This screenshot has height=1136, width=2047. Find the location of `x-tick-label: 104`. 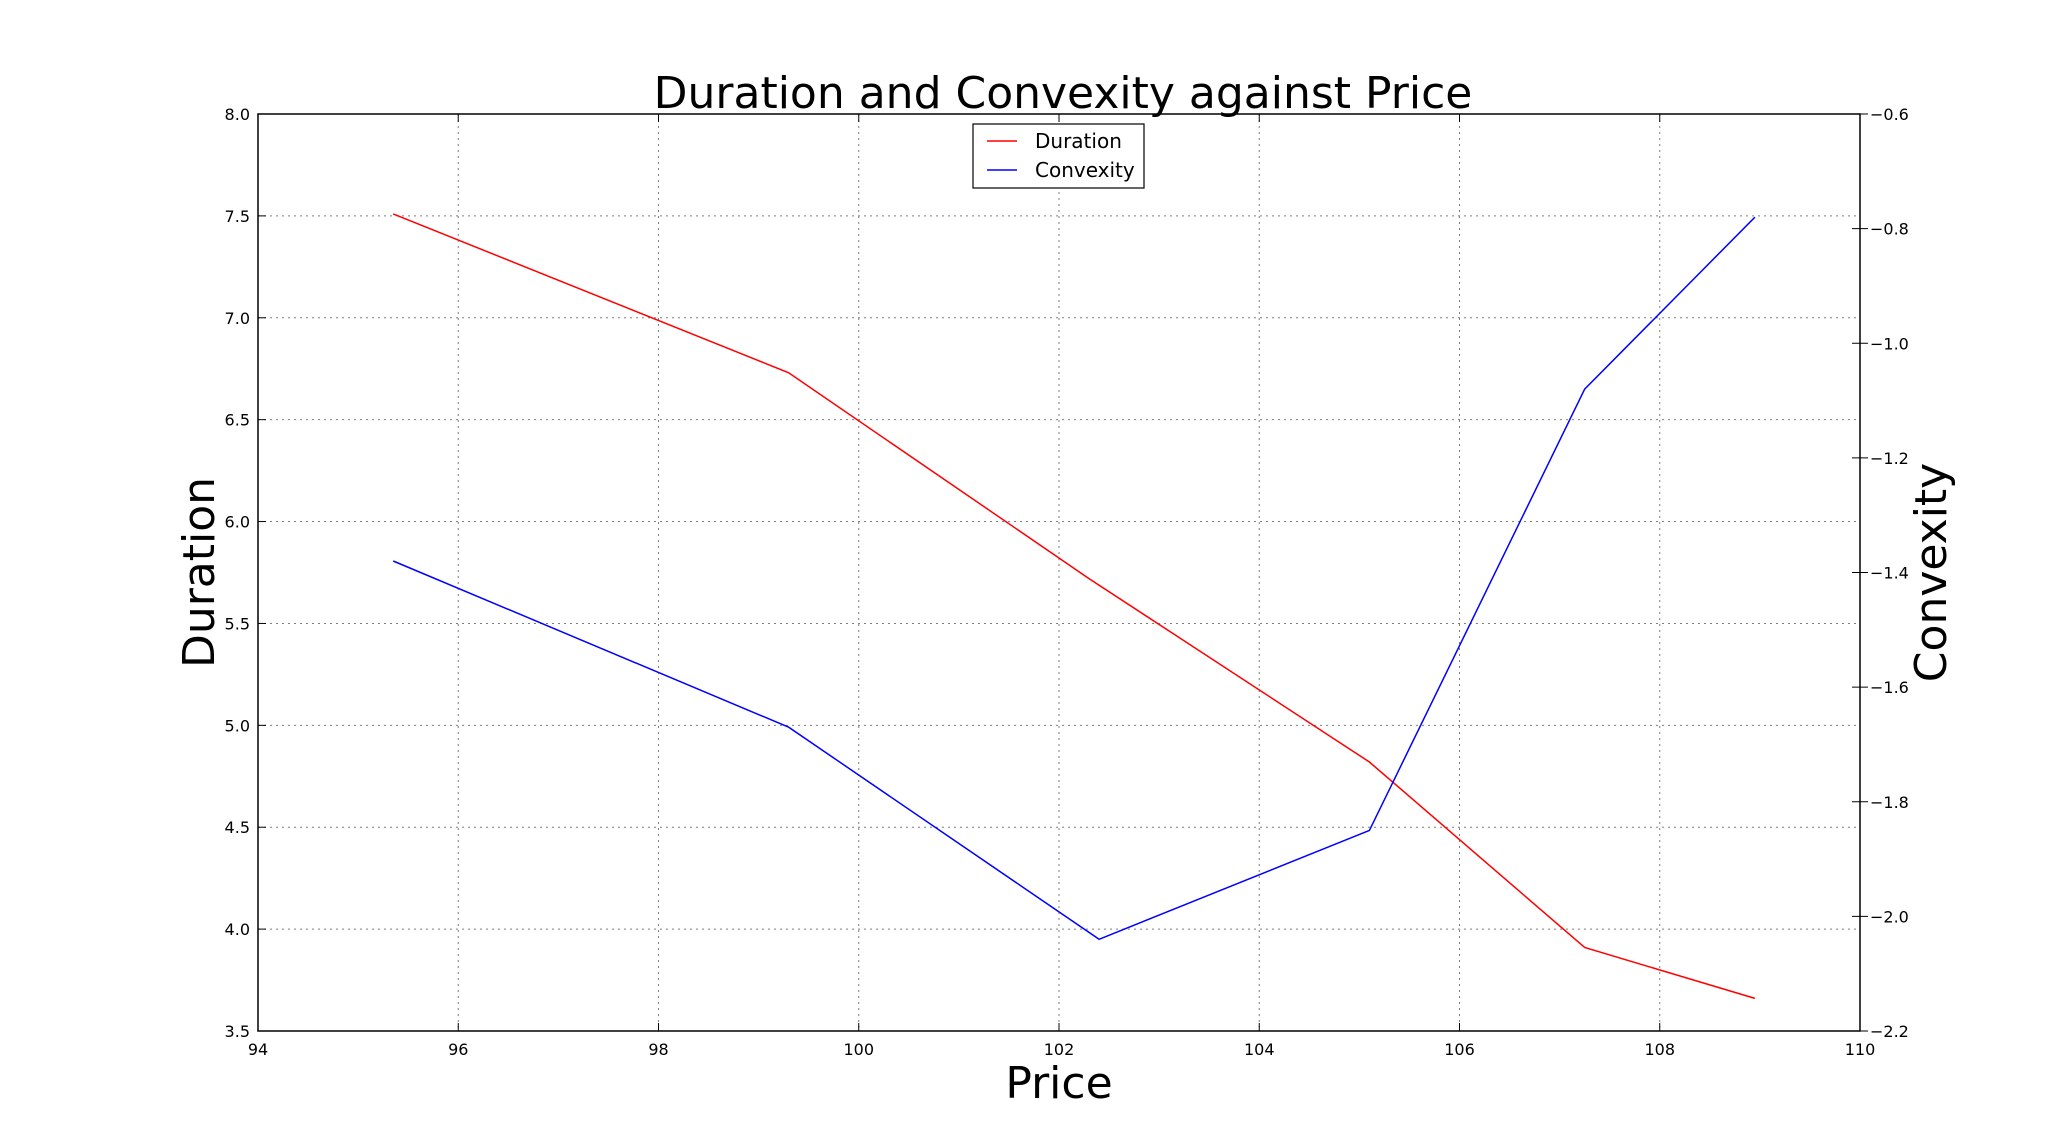

x-tick-label: 104 is located at coordinates (1259, 1049).